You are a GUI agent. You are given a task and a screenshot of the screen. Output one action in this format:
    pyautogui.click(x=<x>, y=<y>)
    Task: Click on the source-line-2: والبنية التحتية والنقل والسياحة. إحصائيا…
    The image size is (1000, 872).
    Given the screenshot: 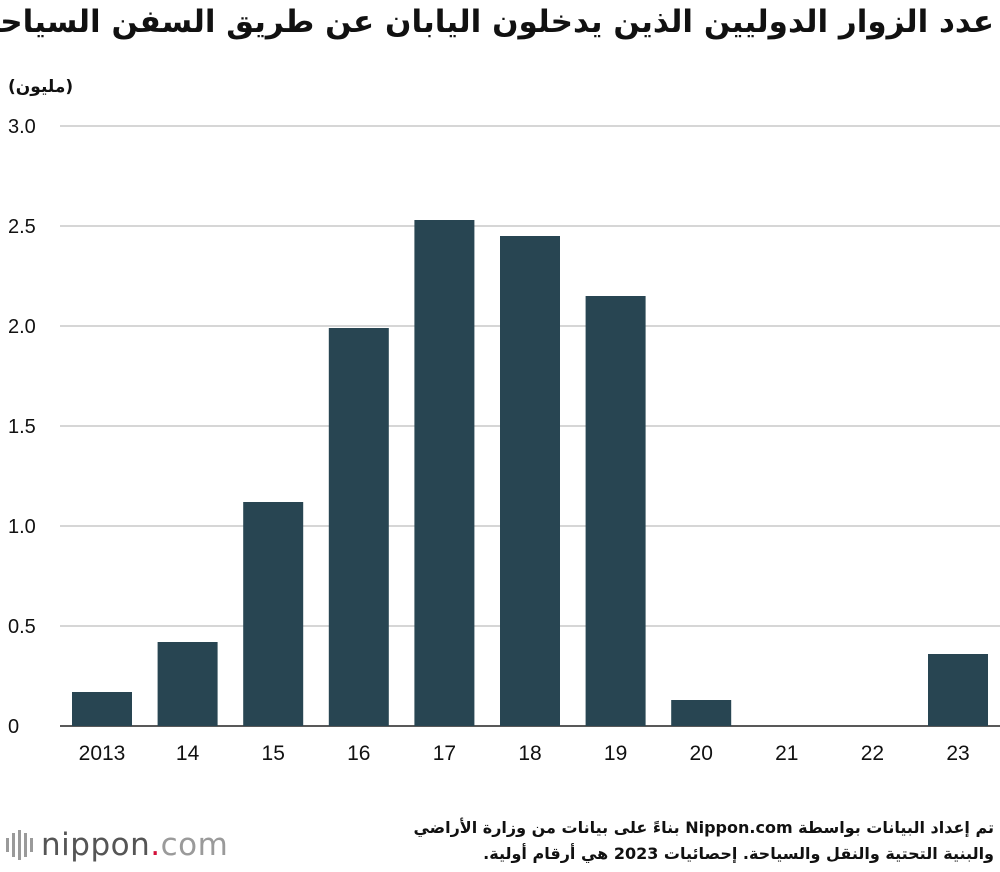 What is the action you would take?
    pyautogui.click(x=738, y=853)
    